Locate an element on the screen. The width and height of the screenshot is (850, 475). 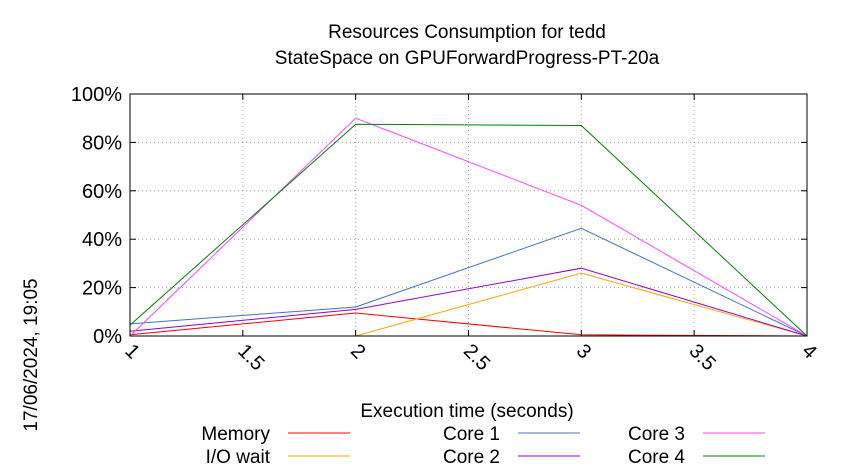
y-tick-labels: 0% 20% 40% 60% 80% 100% is located at coordinates (96, 216).